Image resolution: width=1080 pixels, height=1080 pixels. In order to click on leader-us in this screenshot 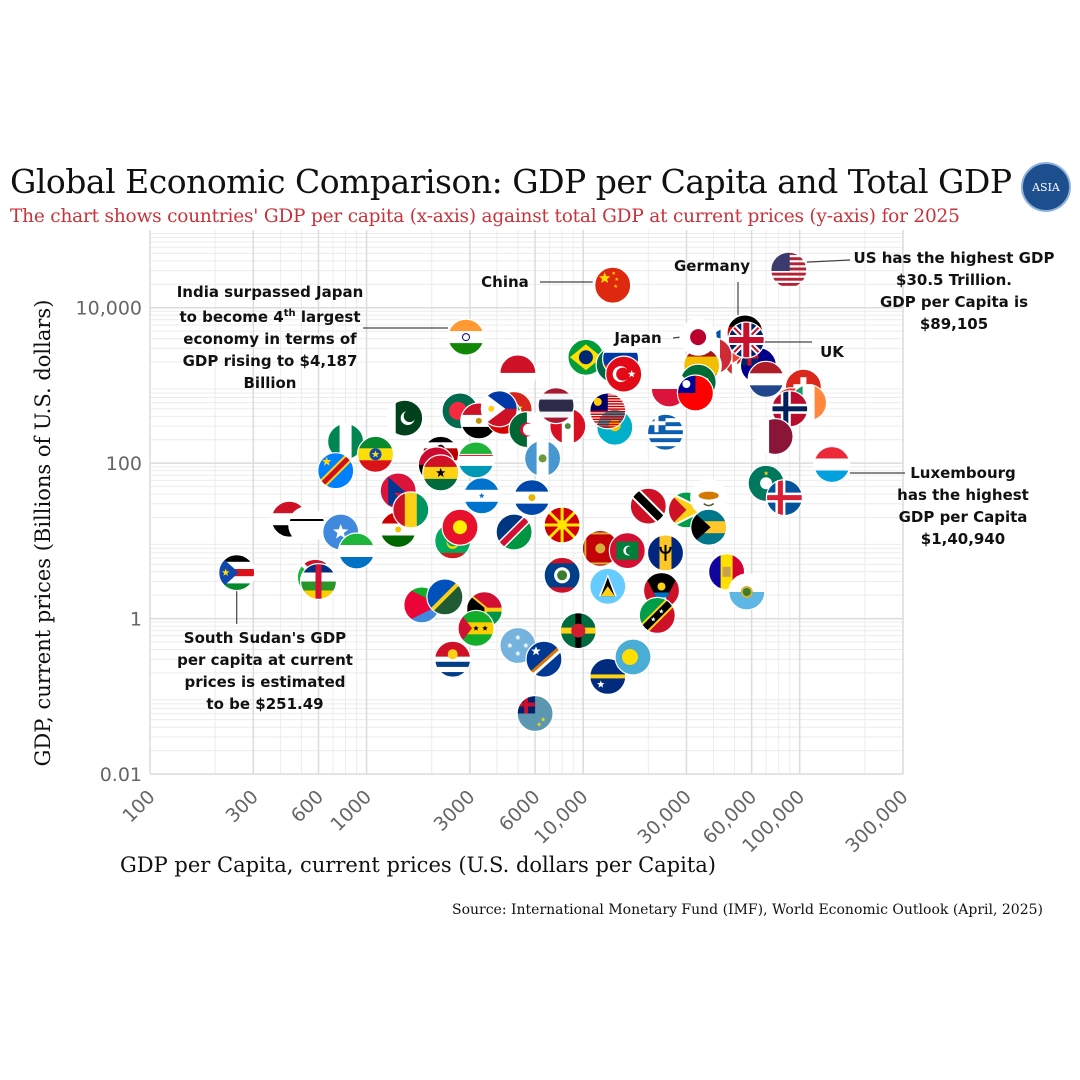, I will do `click(828, 261)`.